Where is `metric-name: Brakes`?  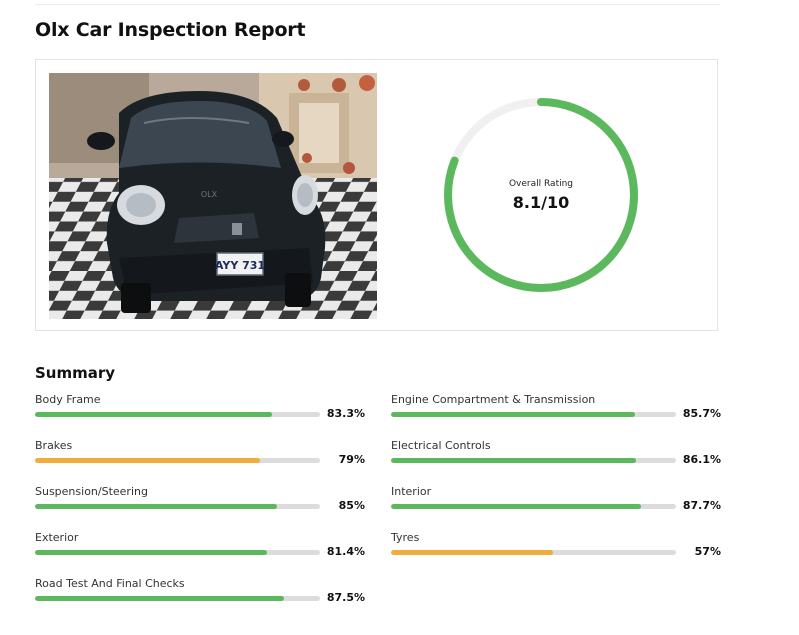 metric-name: Brakes is located at coordinates (54, 445).